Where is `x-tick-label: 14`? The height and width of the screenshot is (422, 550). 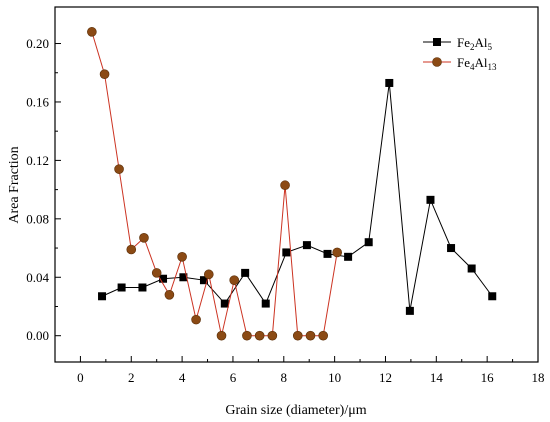 x-tick-label: 14 is located at coordinates (437, 377).